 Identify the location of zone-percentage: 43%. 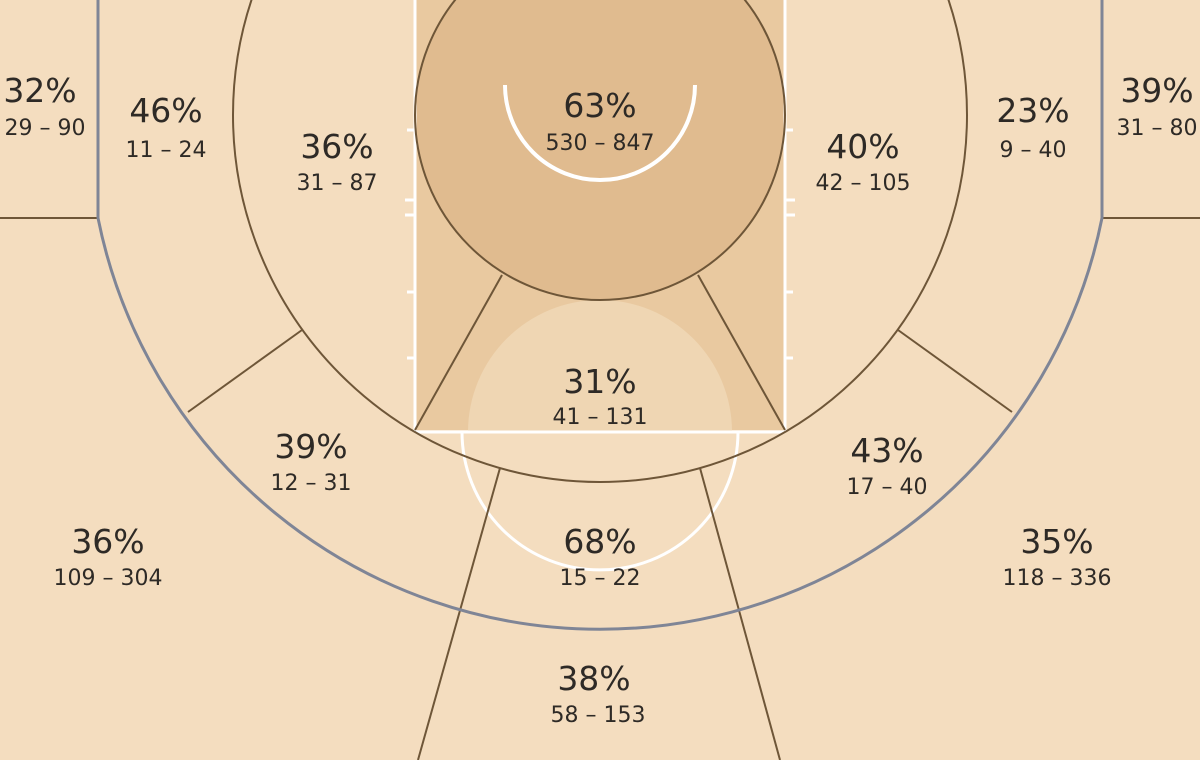
(886, 450).